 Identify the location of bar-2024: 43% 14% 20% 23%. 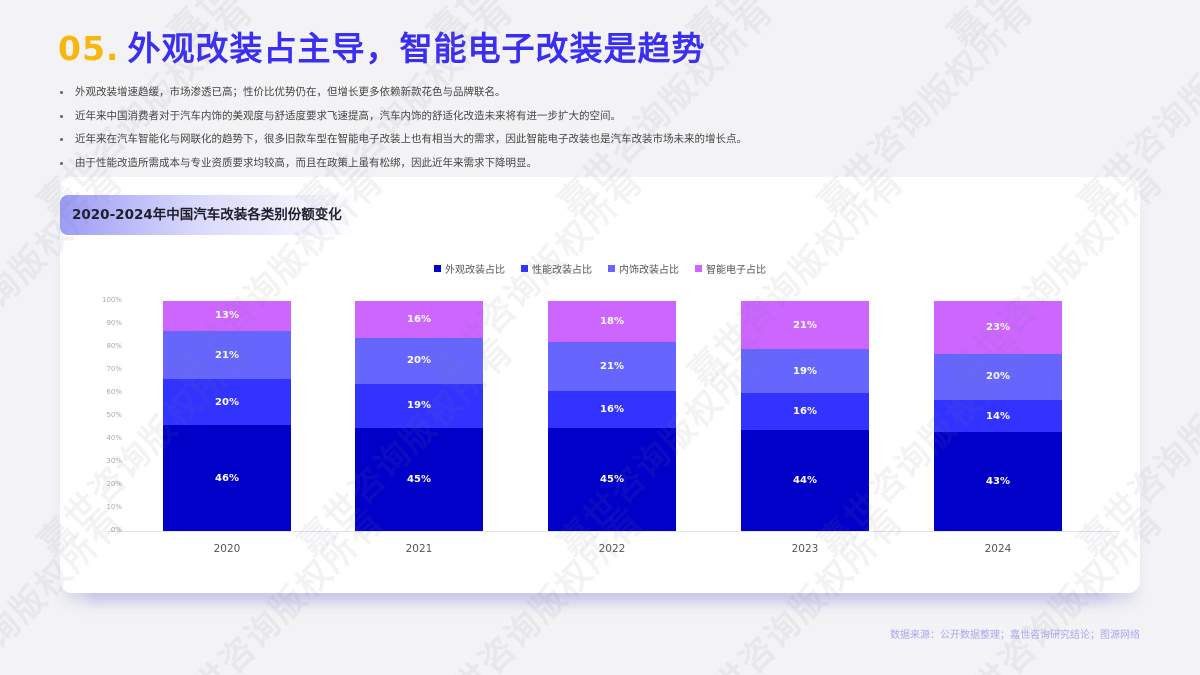
(998, 416).